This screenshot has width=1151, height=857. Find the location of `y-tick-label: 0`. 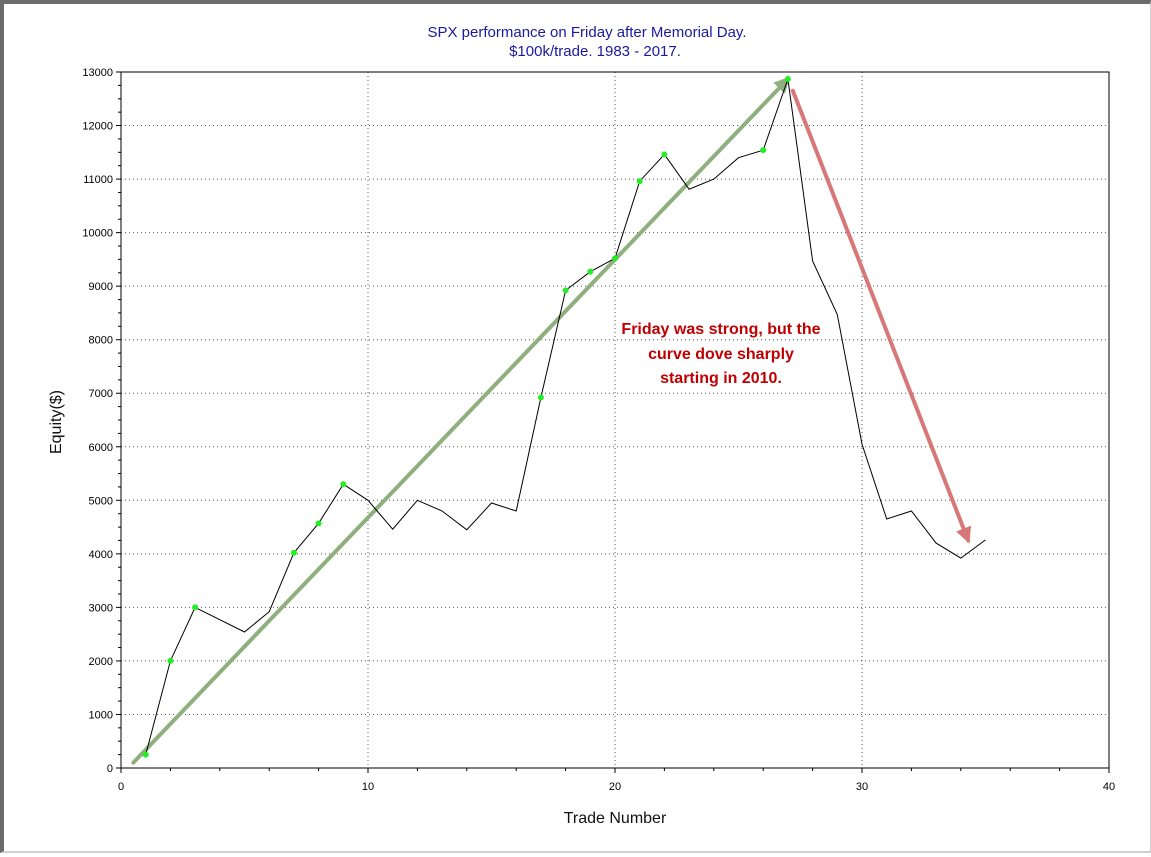

y-tick-label: 0 is located at coordinates (110, 769).